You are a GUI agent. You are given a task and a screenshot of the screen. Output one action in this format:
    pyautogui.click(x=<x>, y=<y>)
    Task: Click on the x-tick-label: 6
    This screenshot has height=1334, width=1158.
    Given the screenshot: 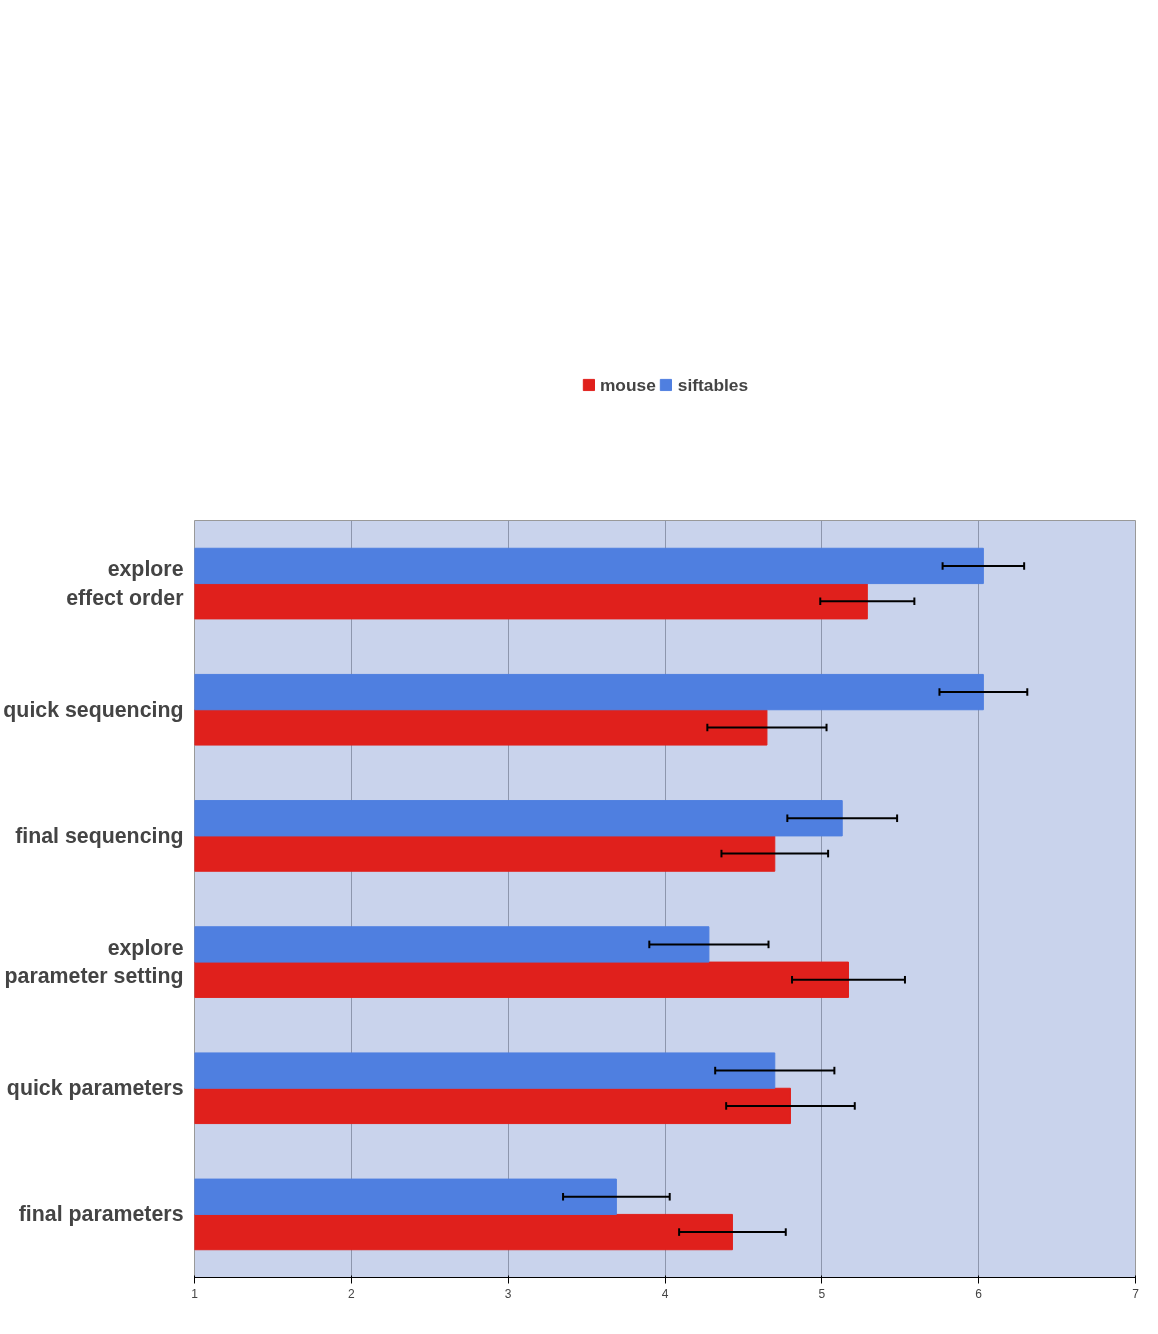 What is the action you would take?
    pyautogui.click(x=979, y=1293)
    